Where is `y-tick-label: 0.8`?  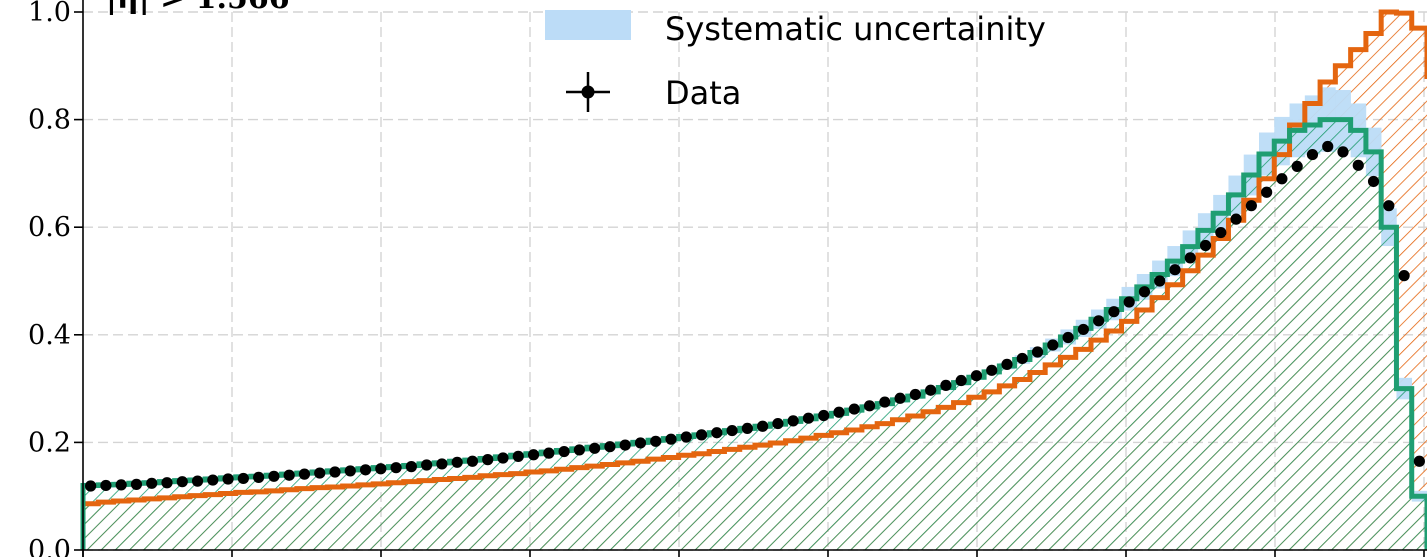
y-tick-label: 0.8 is located at coordinates (49, 120).